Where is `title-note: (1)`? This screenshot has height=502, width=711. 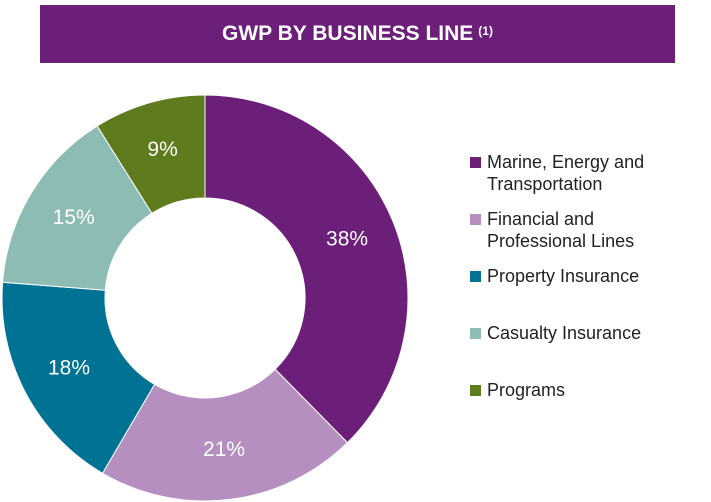
title-note: (1) is located at coordinates (485, 31).